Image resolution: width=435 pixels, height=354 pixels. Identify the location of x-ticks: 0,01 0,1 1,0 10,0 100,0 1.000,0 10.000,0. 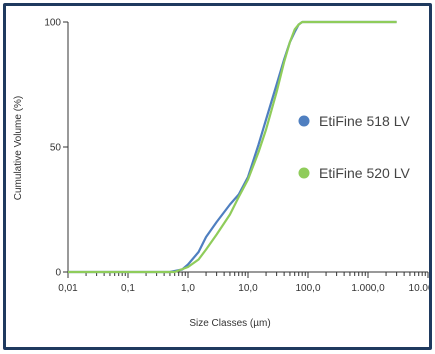
(243, 283).